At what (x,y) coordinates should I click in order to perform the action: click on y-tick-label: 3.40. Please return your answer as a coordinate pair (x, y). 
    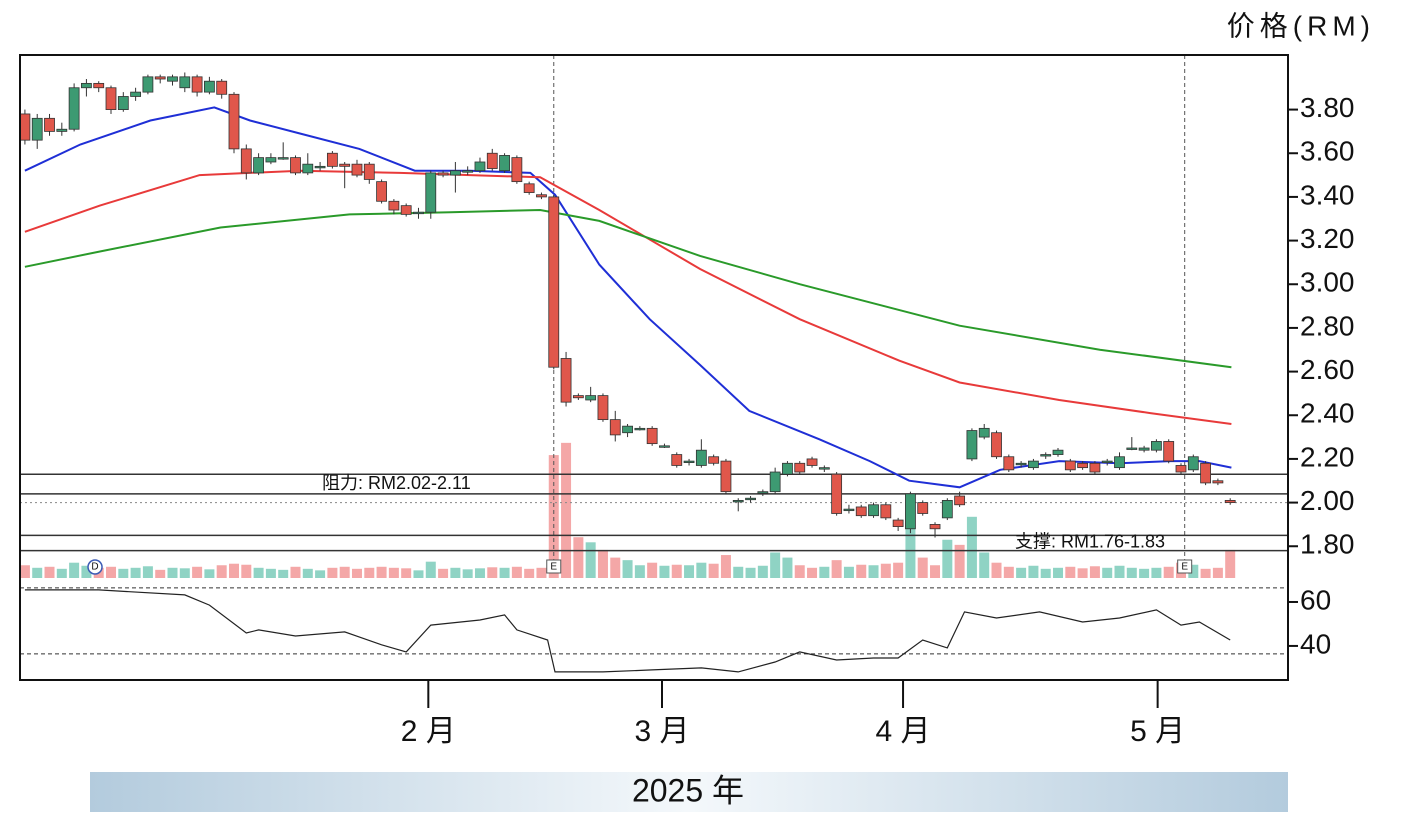
    Looking at the image, I should click on (1327, 194).